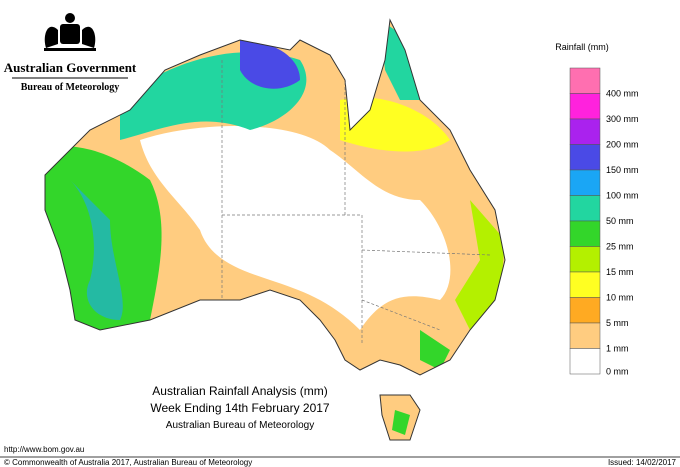 The image size is (680, 467). I want to click on legend-label: 1 mm, so click(617, 349).